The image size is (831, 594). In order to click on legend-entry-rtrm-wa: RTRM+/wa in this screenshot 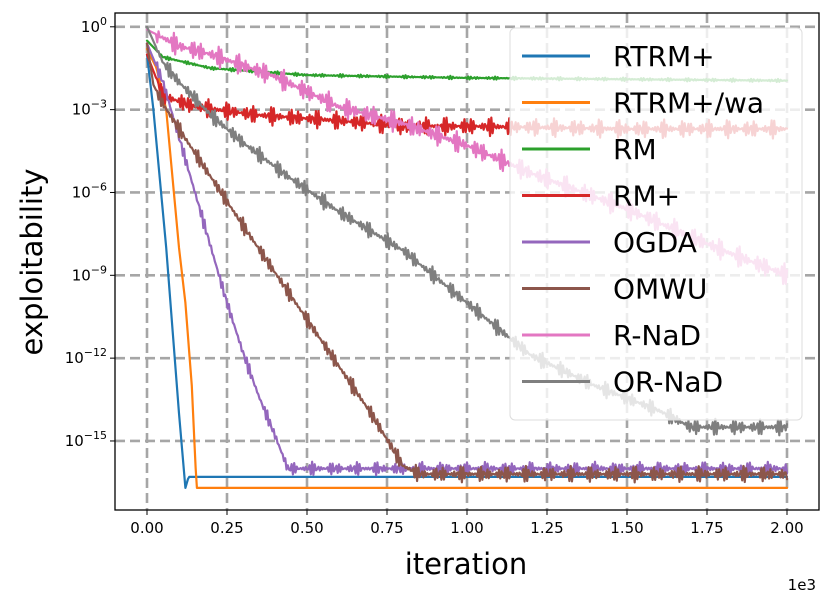, I will do `click(643, 103)`.